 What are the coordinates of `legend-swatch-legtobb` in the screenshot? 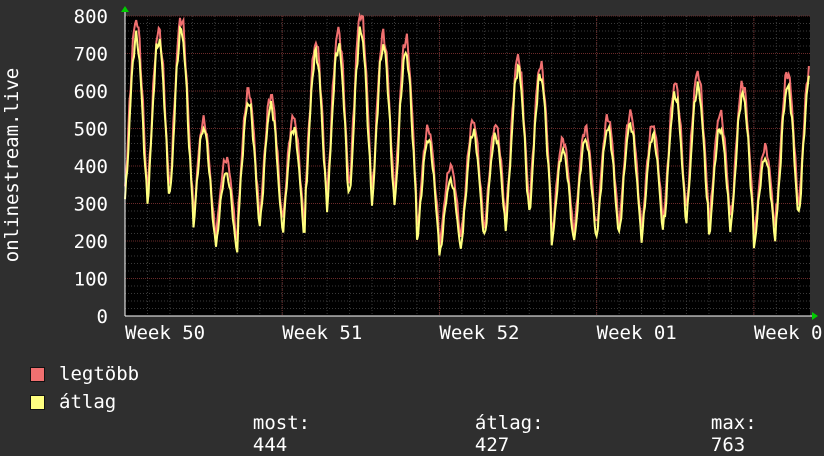 It's located at (37, 374).